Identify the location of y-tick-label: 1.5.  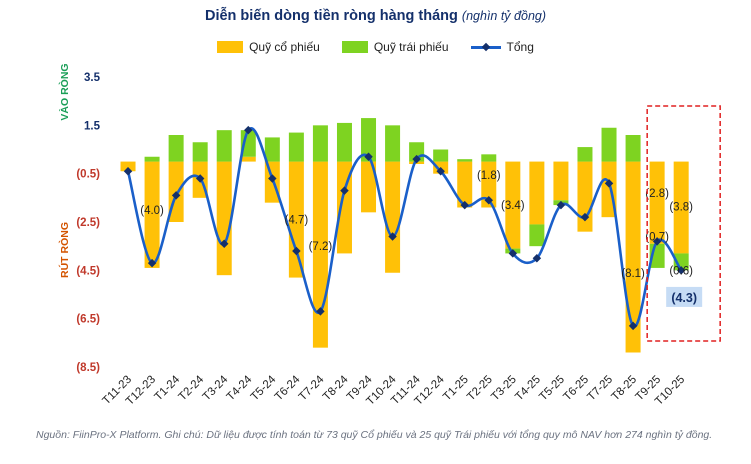
(92, 126).